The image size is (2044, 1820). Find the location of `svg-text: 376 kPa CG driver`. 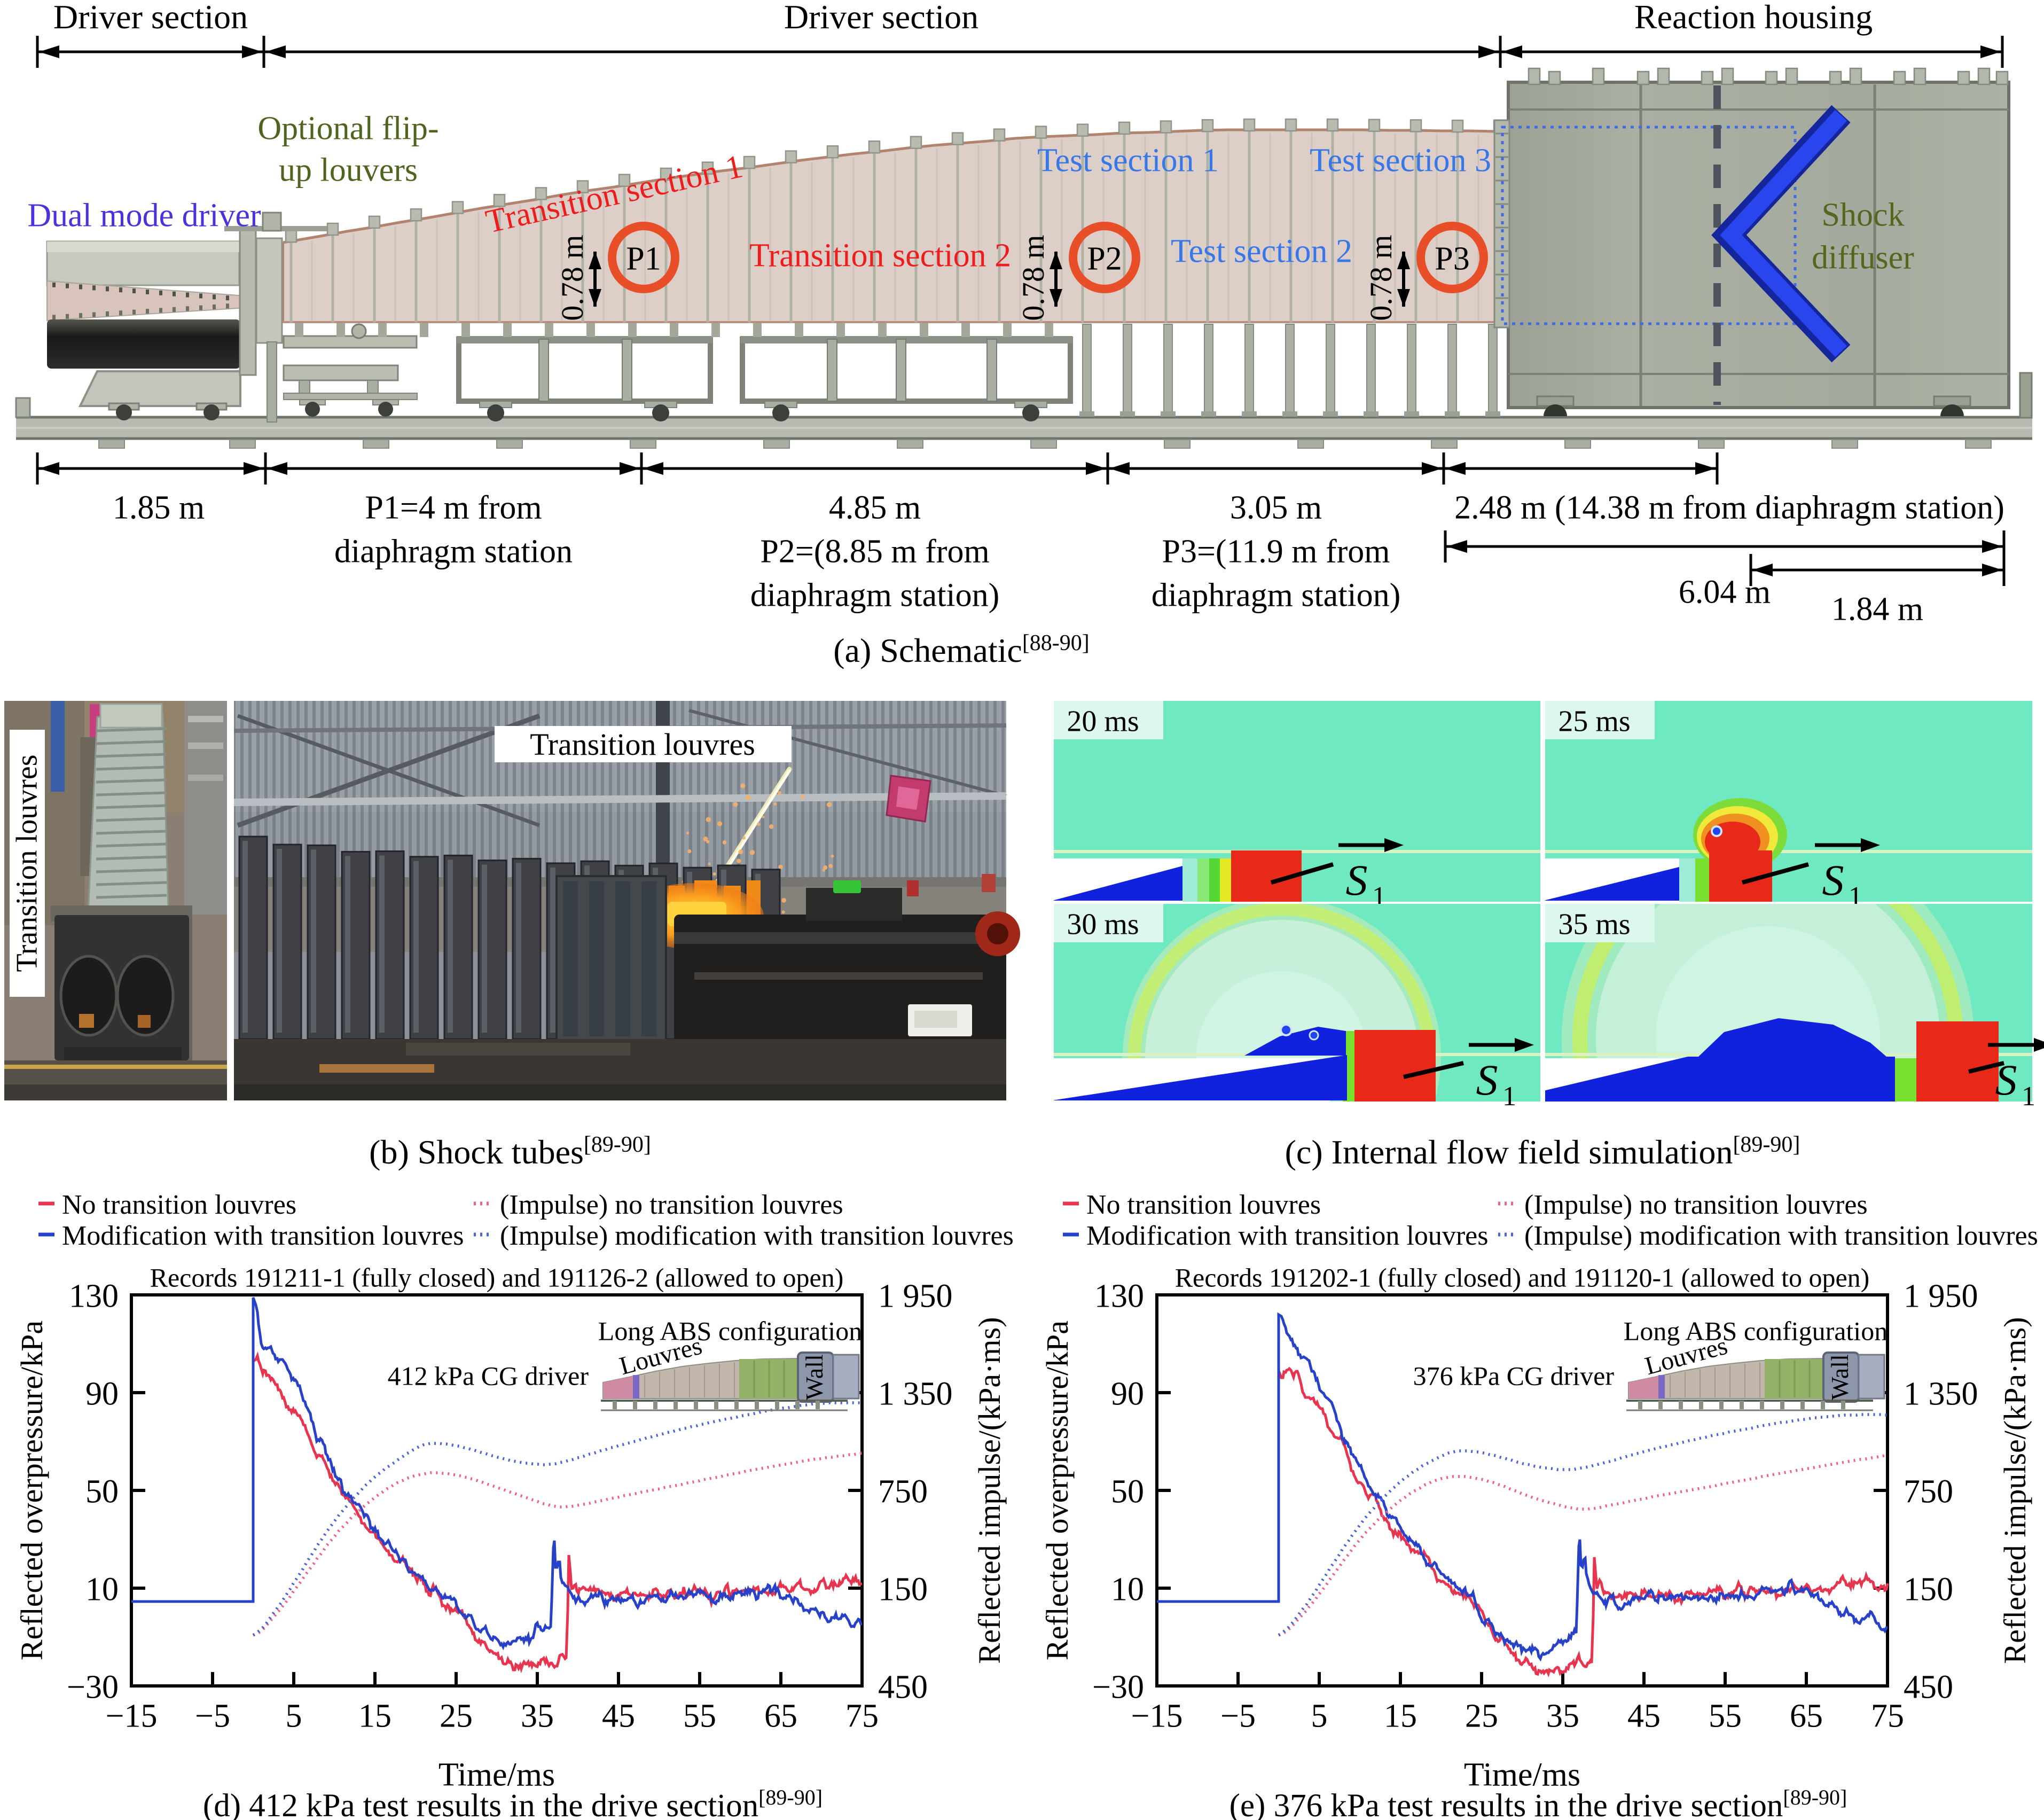

svg-text: 376 kPa CG driver is located at coordinates (1514, 1376).